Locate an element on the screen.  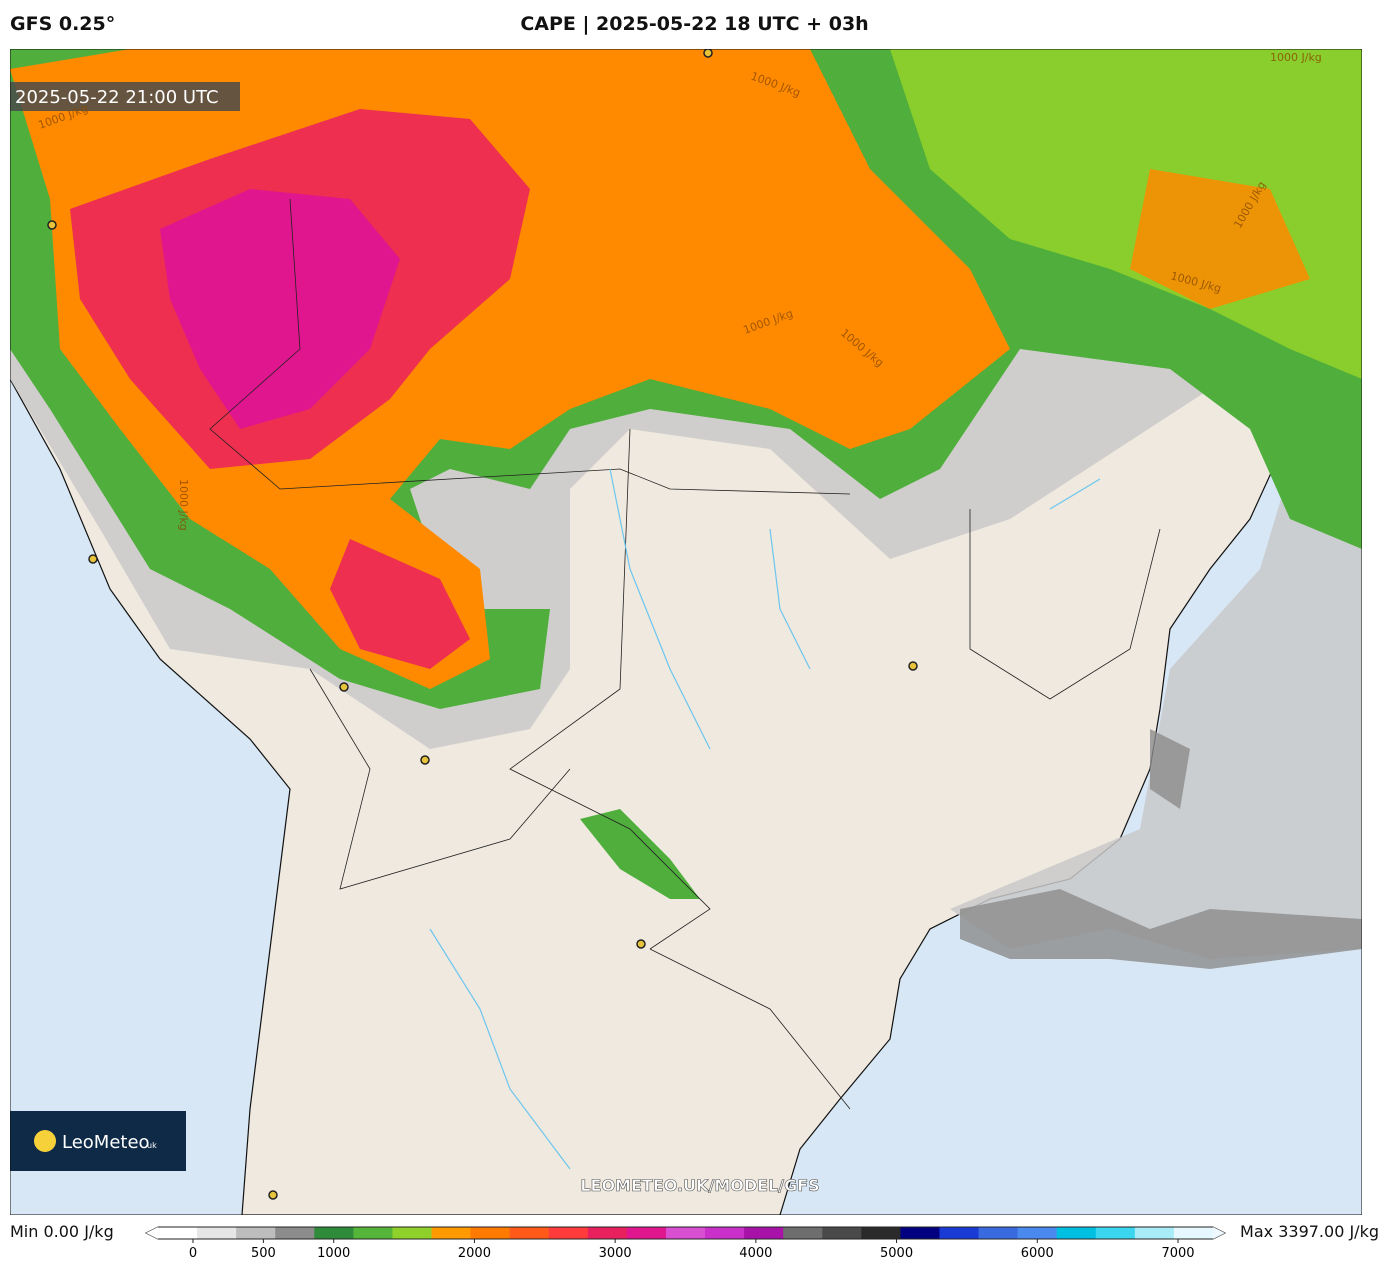
map-title: CAPE | 2025-05-22 18 UTC + 03h is located at coordinates (694, 24).